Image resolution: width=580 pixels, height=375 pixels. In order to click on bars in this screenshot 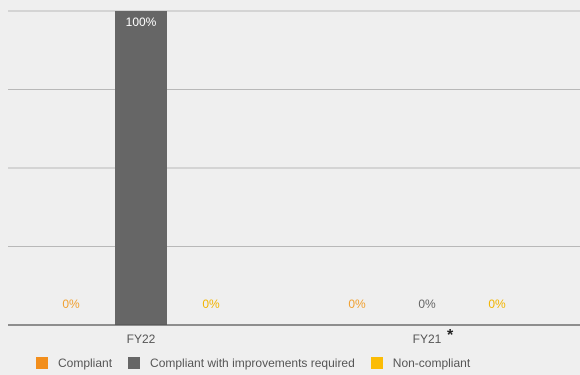, I will do `click(141, 168)`.